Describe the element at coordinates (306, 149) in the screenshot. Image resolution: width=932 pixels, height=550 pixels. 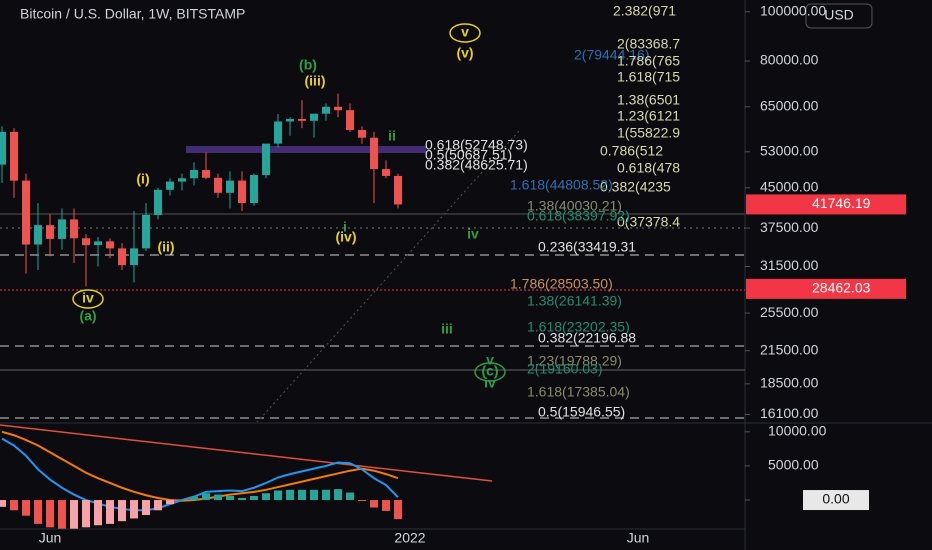
I see `fib-zone` at that location.